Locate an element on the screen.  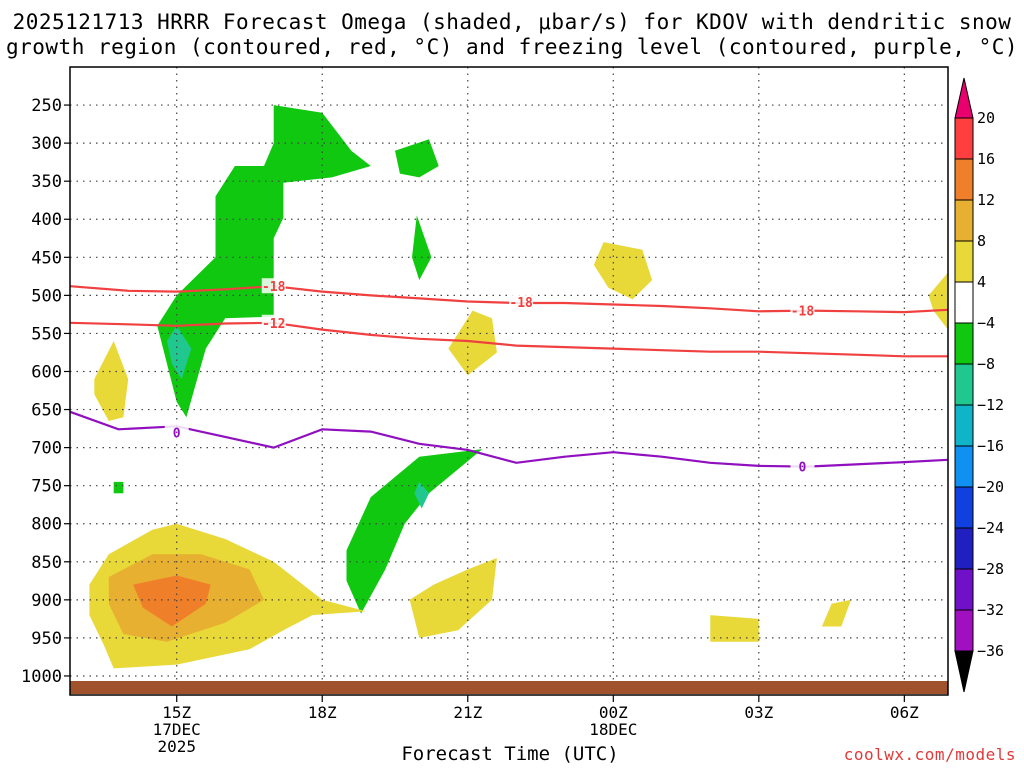
colorbar-bottom-arrow is located at coordinates (964, 671).